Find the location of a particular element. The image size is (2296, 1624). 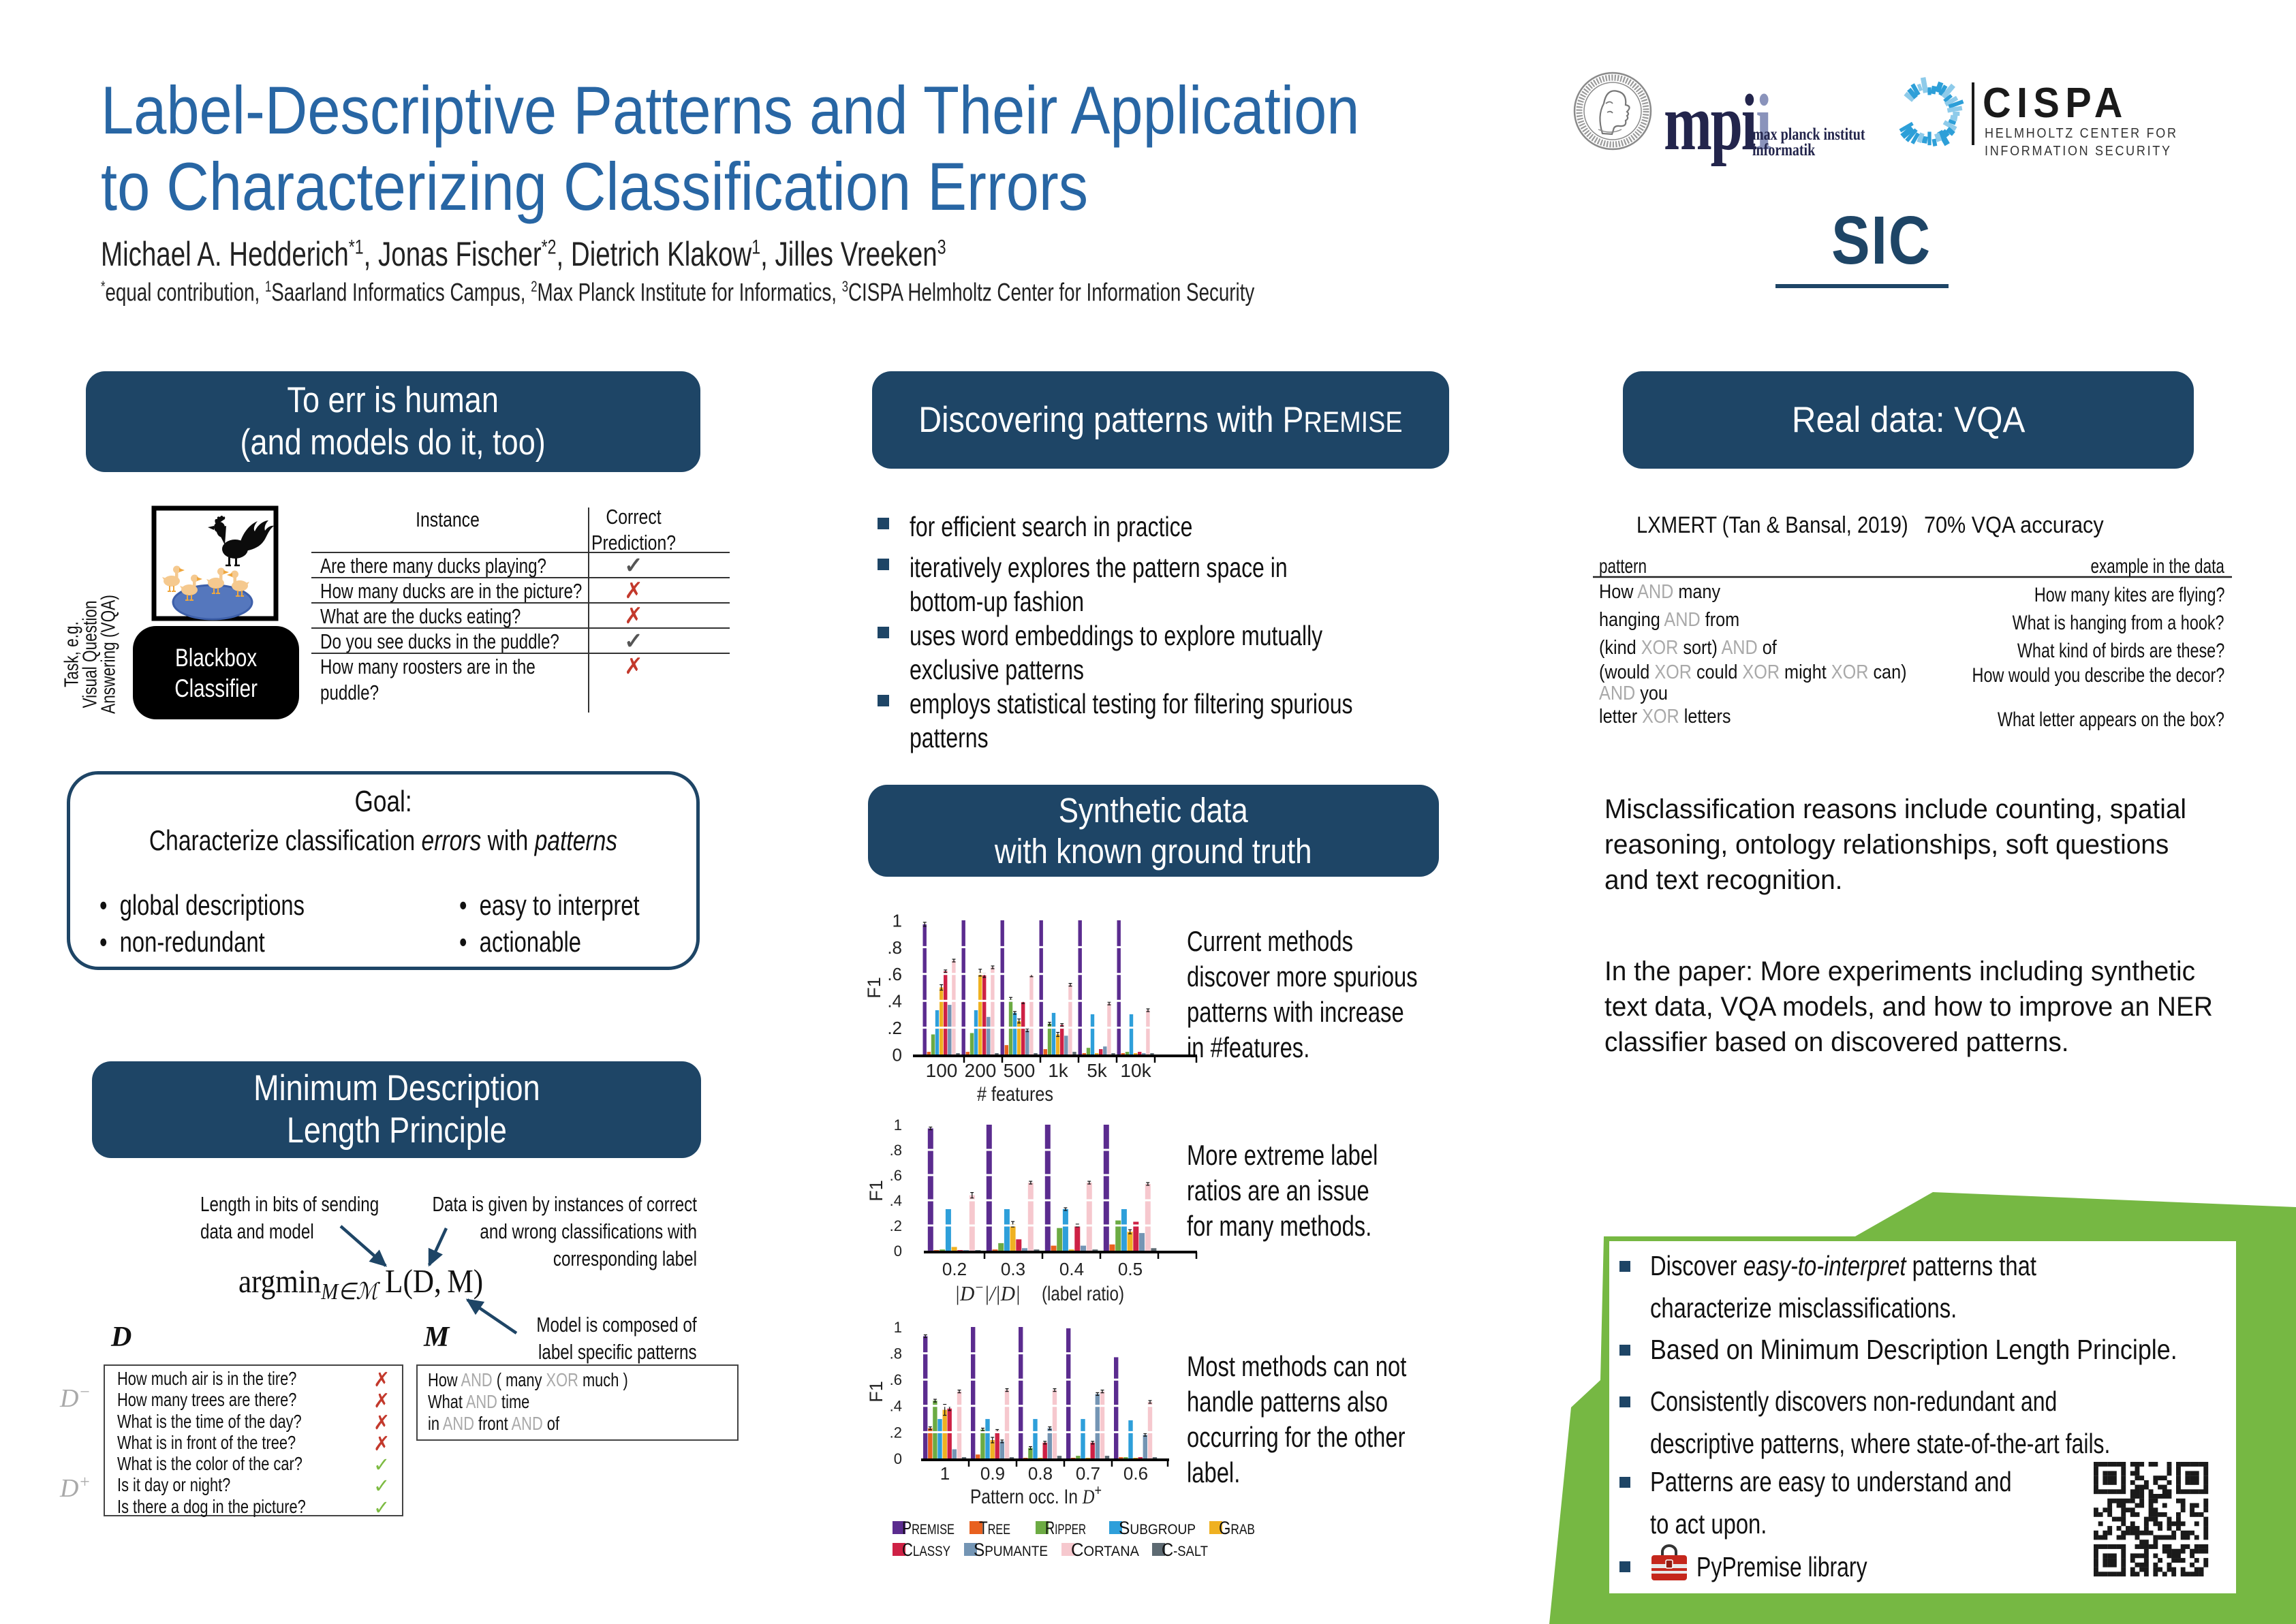

svg-text: SPUMANTE is located at coordinates (1011, 1550).